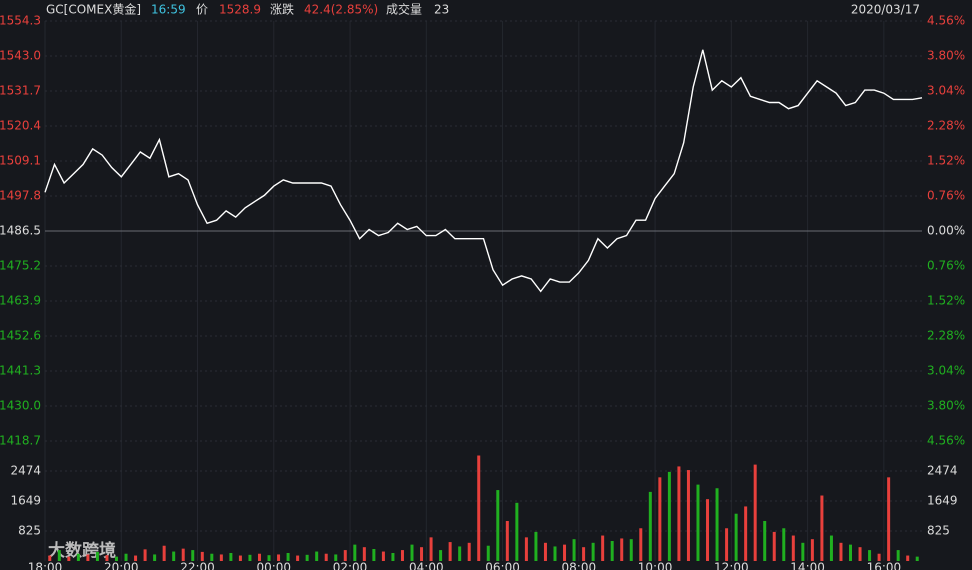 This screenshot has height=570, width=972. What do you see at coordinates (202, 10) in the screenshot?
I see `price-label: 价` at bounding box center [202, 10].